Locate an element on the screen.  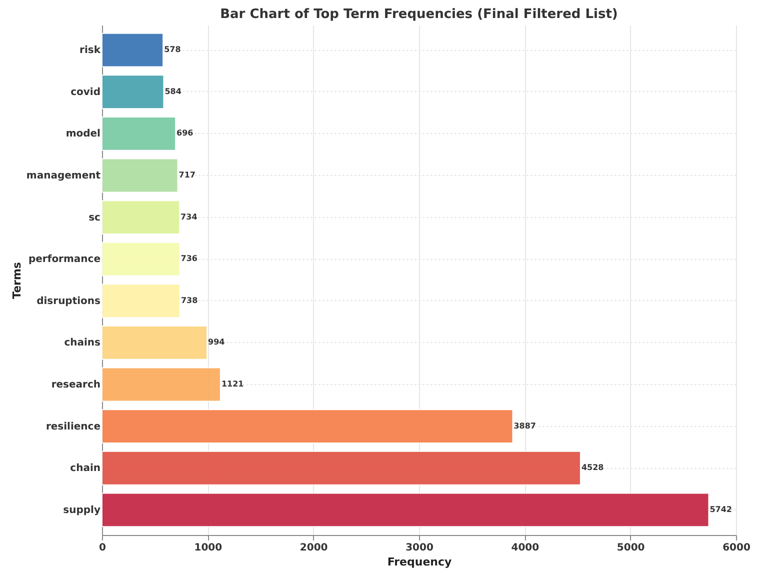
data-label: 578 is located at coordinates (173, 49).